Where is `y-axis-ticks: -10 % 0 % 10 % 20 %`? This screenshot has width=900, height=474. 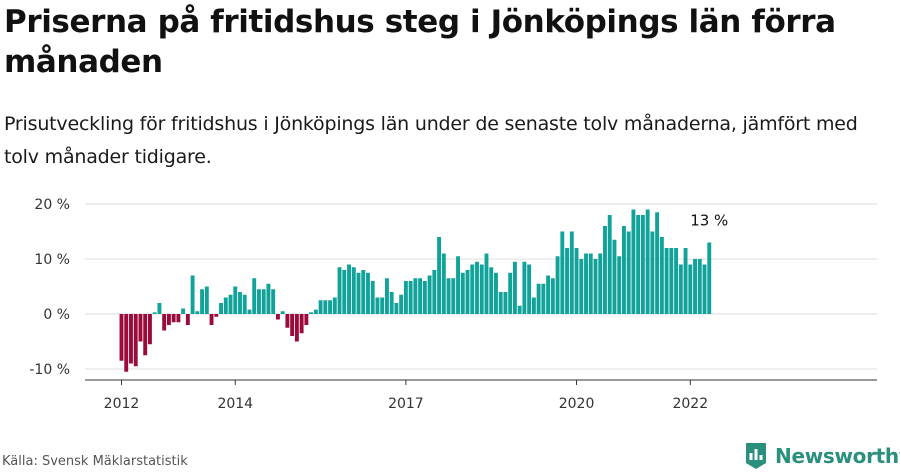 y-axis-ticks: -10 % 0 % 10 % 20 % is located at coordinates (49, 287).